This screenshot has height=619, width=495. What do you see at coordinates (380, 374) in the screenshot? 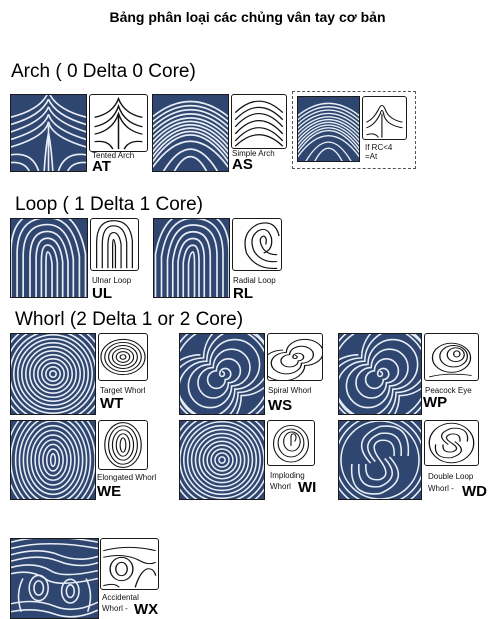
I see `peacock-eye-print` at bounding box center [380, 374].